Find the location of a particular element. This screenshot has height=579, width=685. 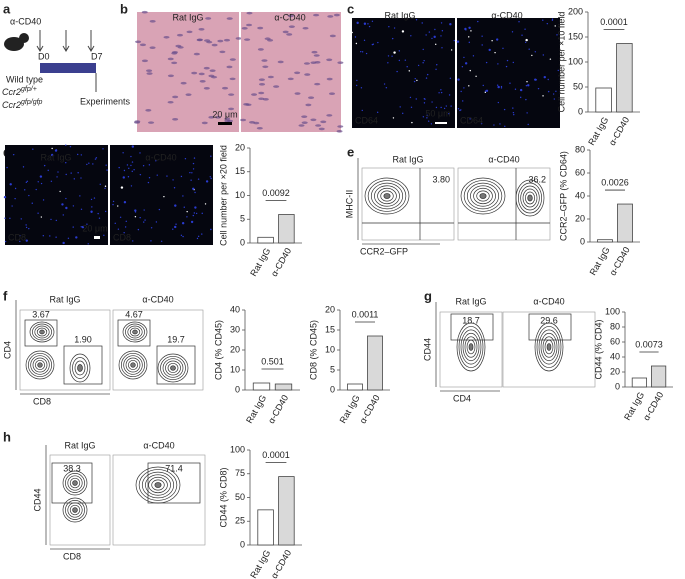

y-tick-label: 100 is located at coordinates (575, 61).